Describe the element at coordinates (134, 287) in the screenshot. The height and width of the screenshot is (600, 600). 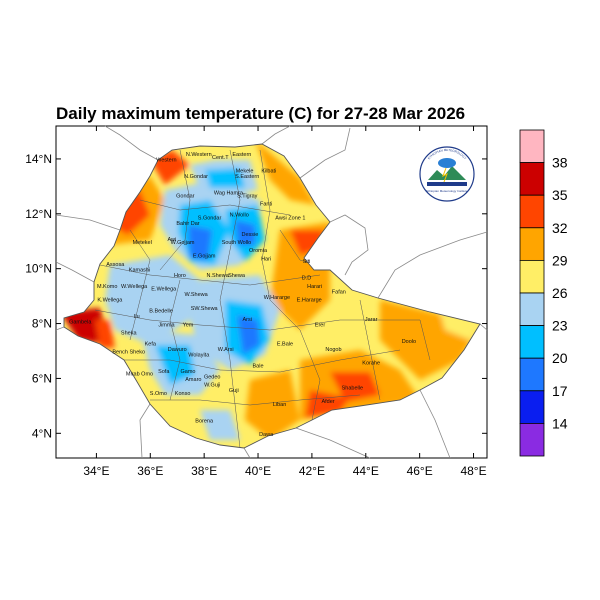
I see `place-label: W.Wellega` at that location.